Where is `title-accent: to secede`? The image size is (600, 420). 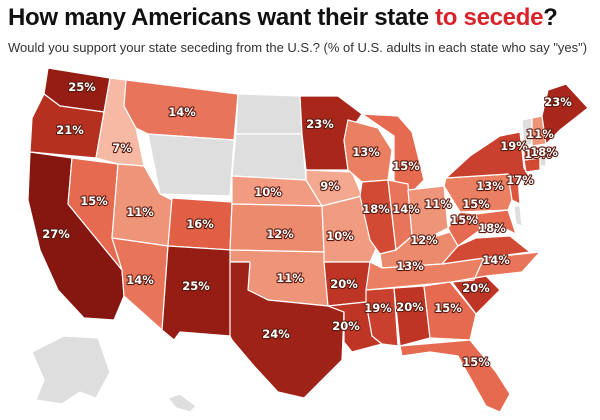 title-accent: to secede is located at coordinates (489, 17).